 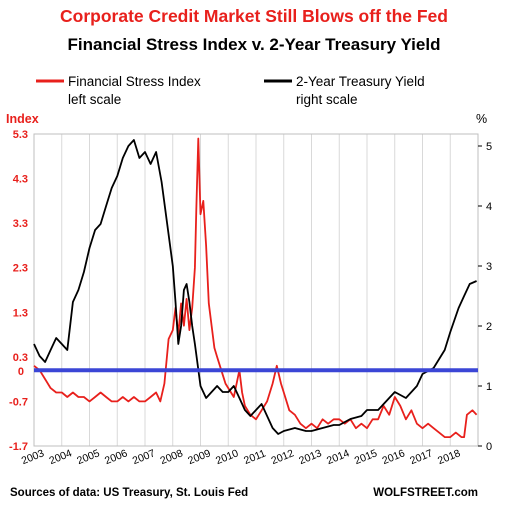 What do you see at coordinates (227, 457) in the screenshot?
I see `x-tick-label-2010: 2010` at bounding box center [227, 457].